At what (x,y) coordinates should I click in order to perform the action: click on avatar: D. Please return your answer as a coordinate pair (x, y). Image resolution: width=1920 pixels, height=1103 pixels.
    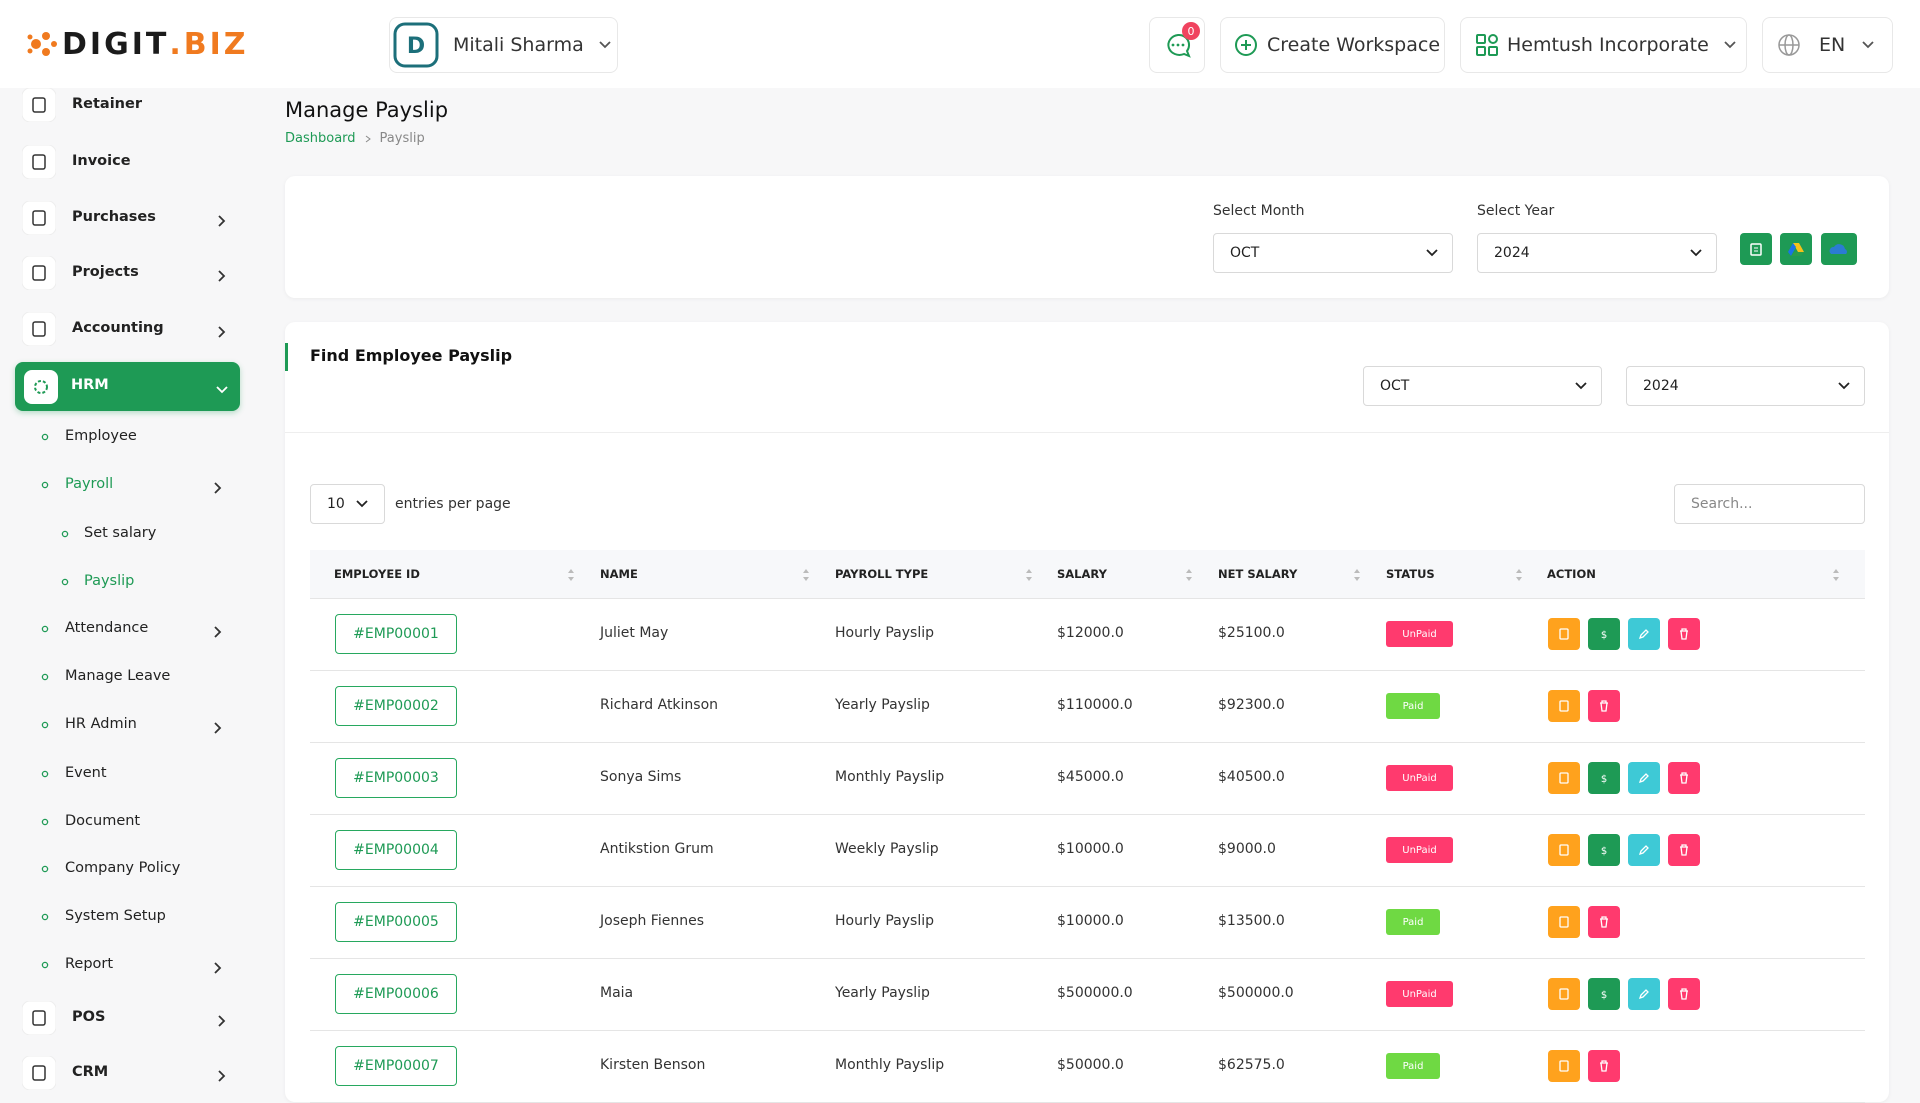
    Looking at the image, I should click on (416, 45).